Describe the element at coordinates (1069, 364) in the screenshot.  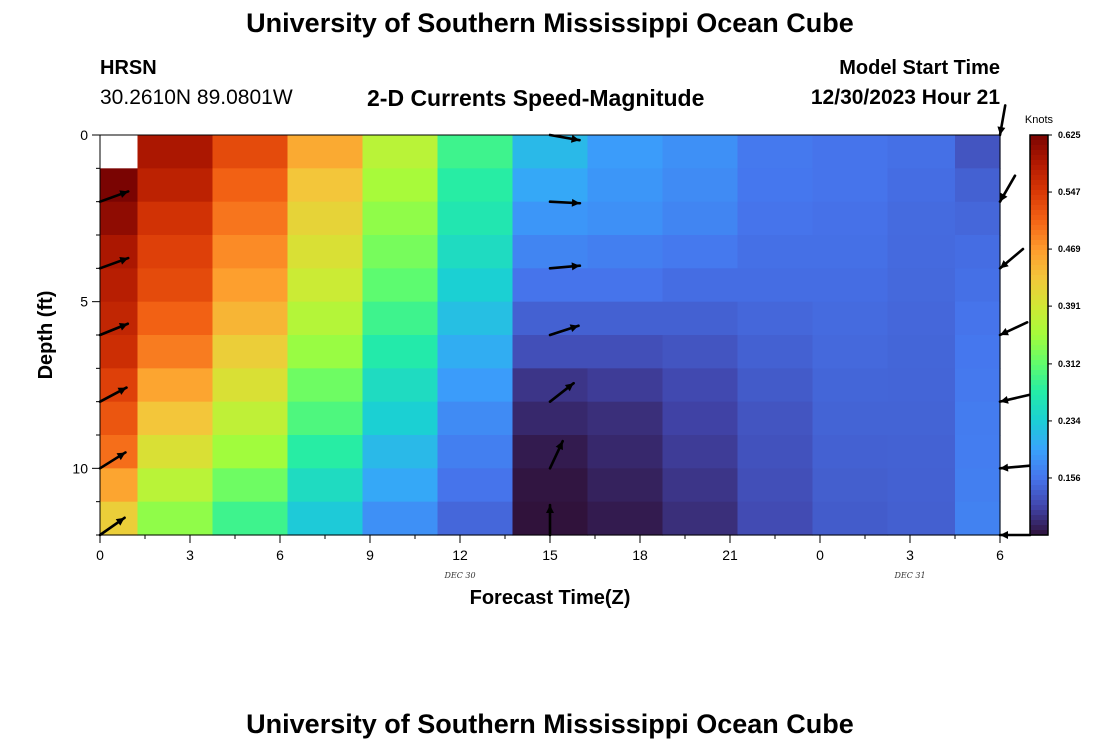
I see `colorbar-tick-label: 0.312` at that location.